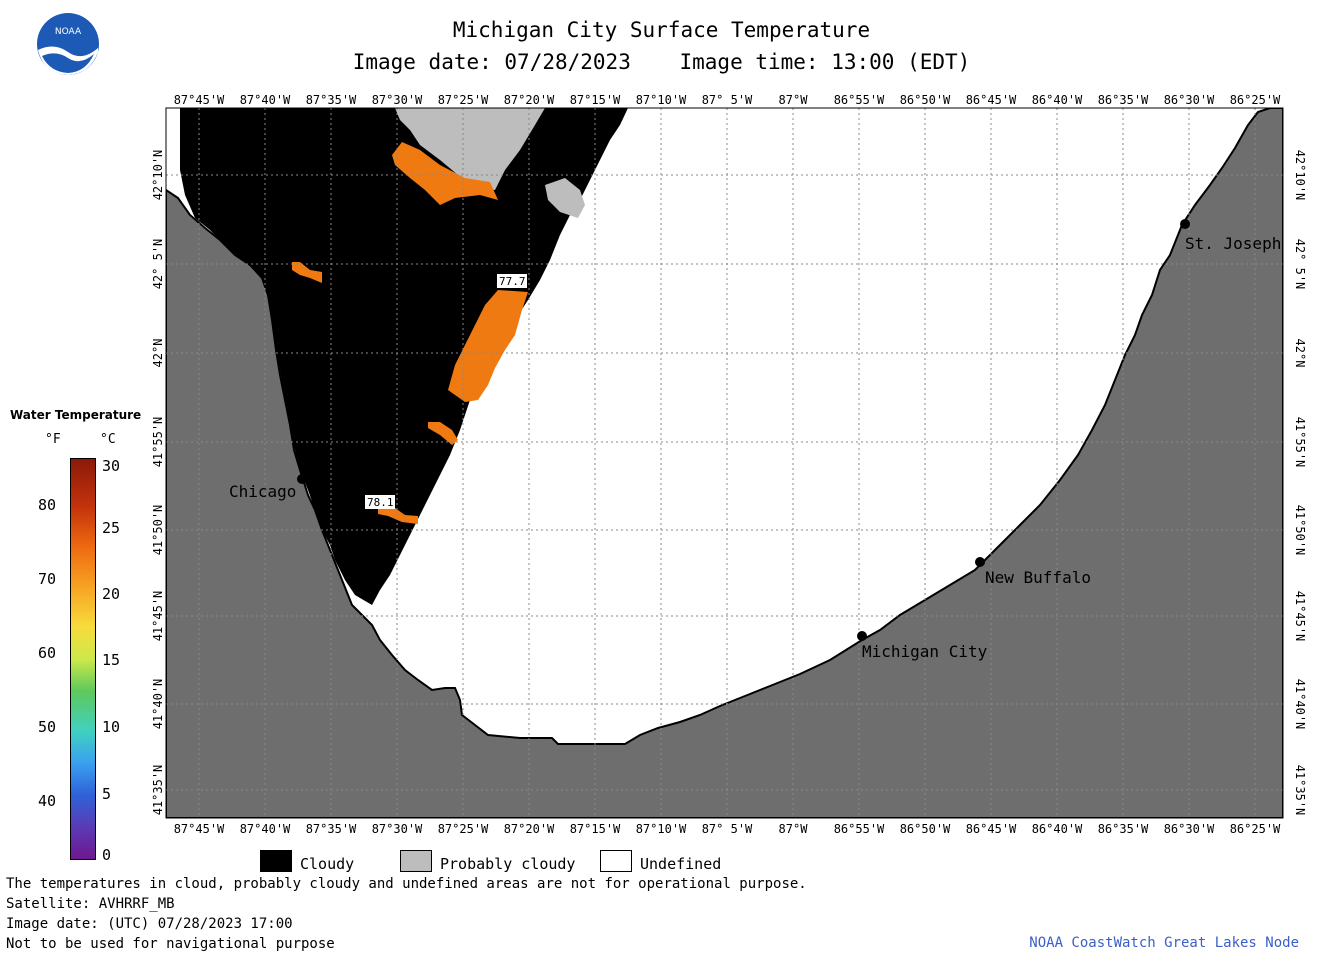  Describe the element at coordinates (794, 100) in the screenshot. I see `longitude-tick-top: 87°W` at that location.